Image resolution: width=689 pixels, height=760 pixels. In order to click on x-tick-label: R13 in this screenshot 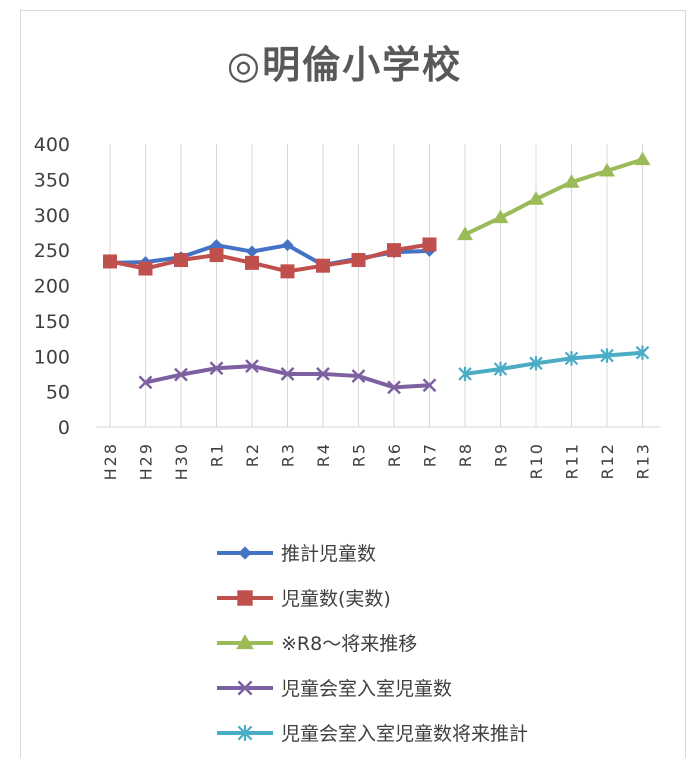, I will do `click(643, 460)`.